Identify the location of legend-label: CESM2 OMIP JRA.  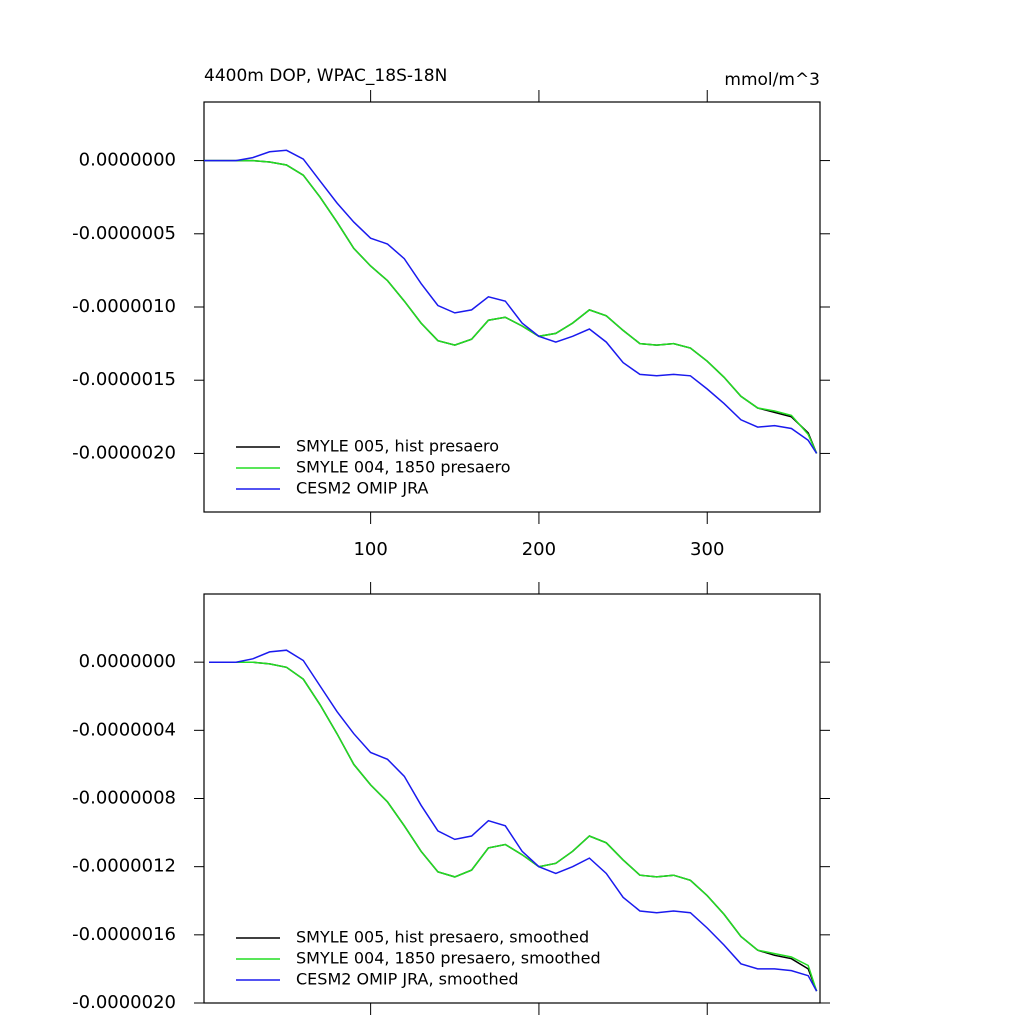
(362, 488).